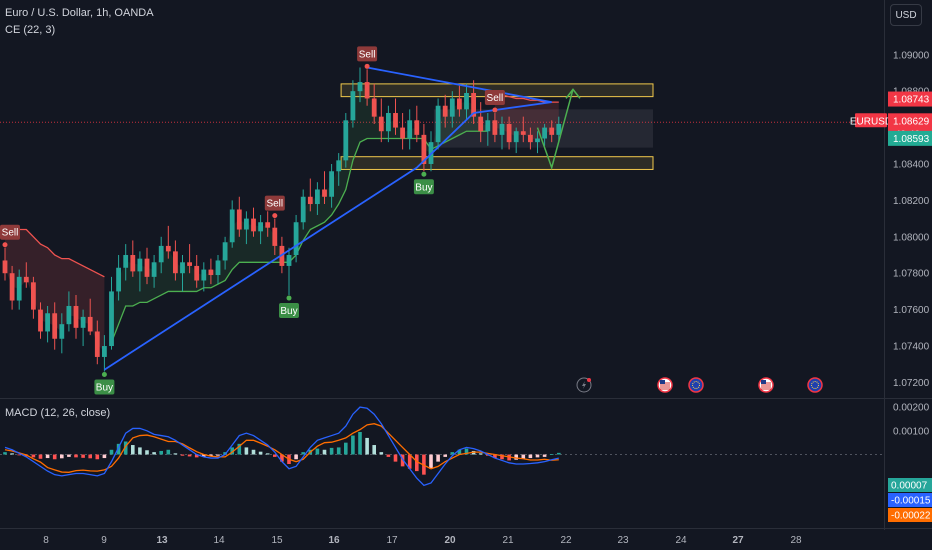 This screenshot has width=932, height=550. Describe the element at coordinates (392, 540) in the screenshot. I see `time-tick-label: 17` at that location.